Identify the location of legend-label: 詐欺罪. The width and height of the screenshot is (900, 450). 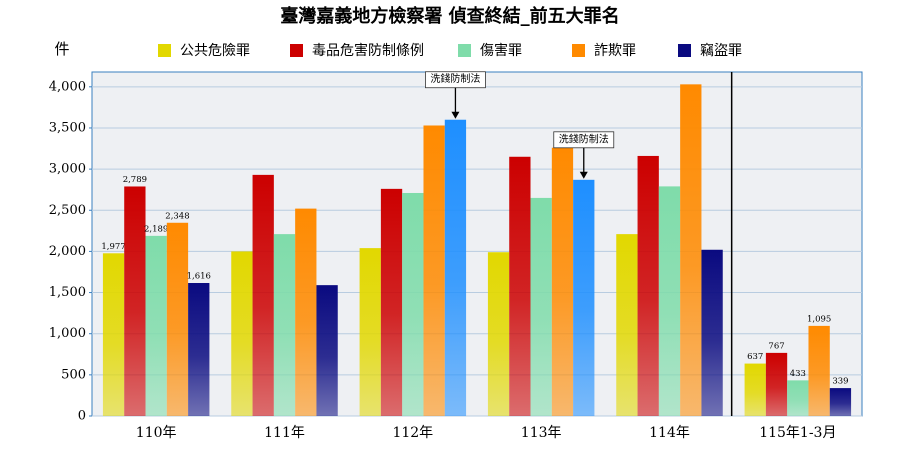
(615, 51).